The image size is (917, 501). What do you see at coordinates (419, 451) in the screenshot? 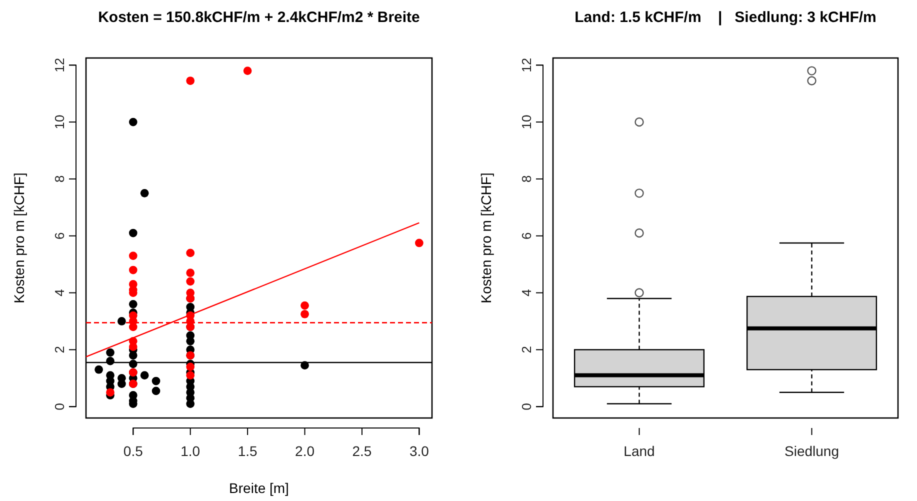
I see `x-tick-label: 3.0` at bounding box center [419, 451].